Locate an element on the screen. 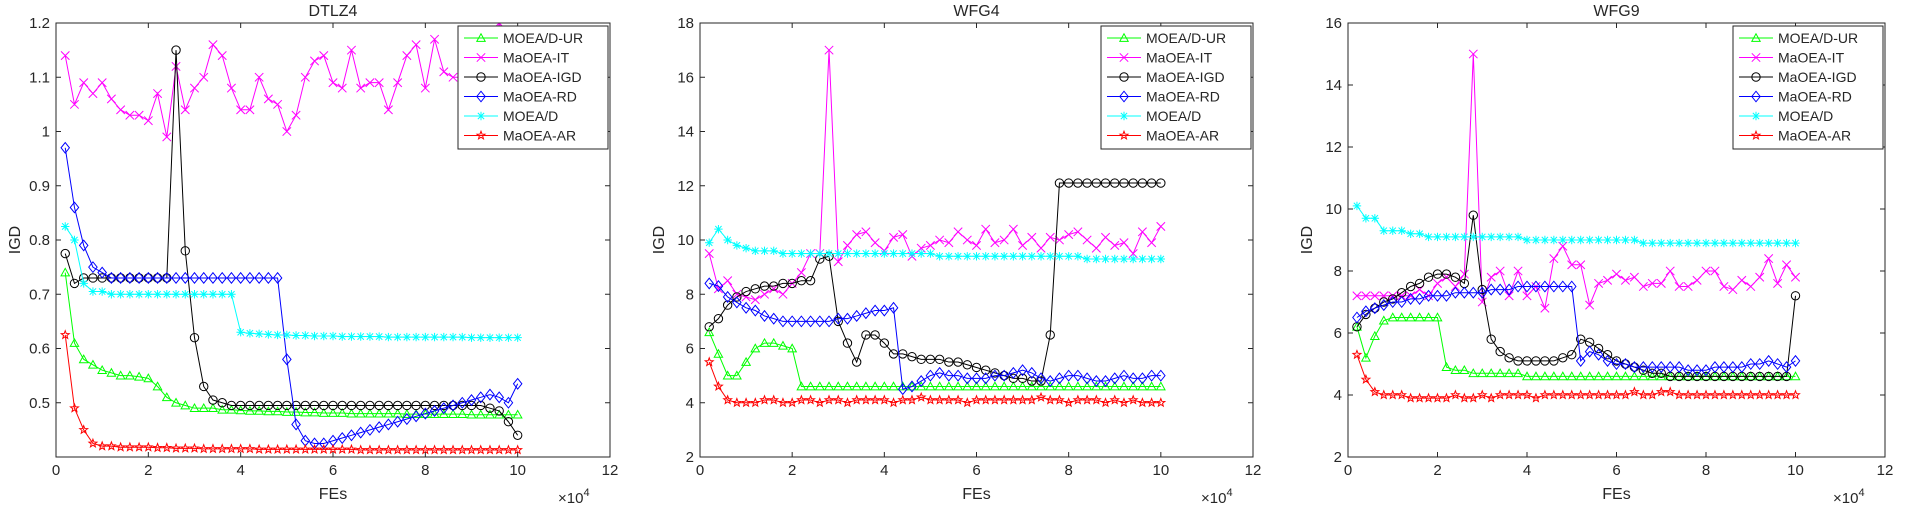  legend-item-moea-d: MOEA/D is located at coordinates (511, 116).